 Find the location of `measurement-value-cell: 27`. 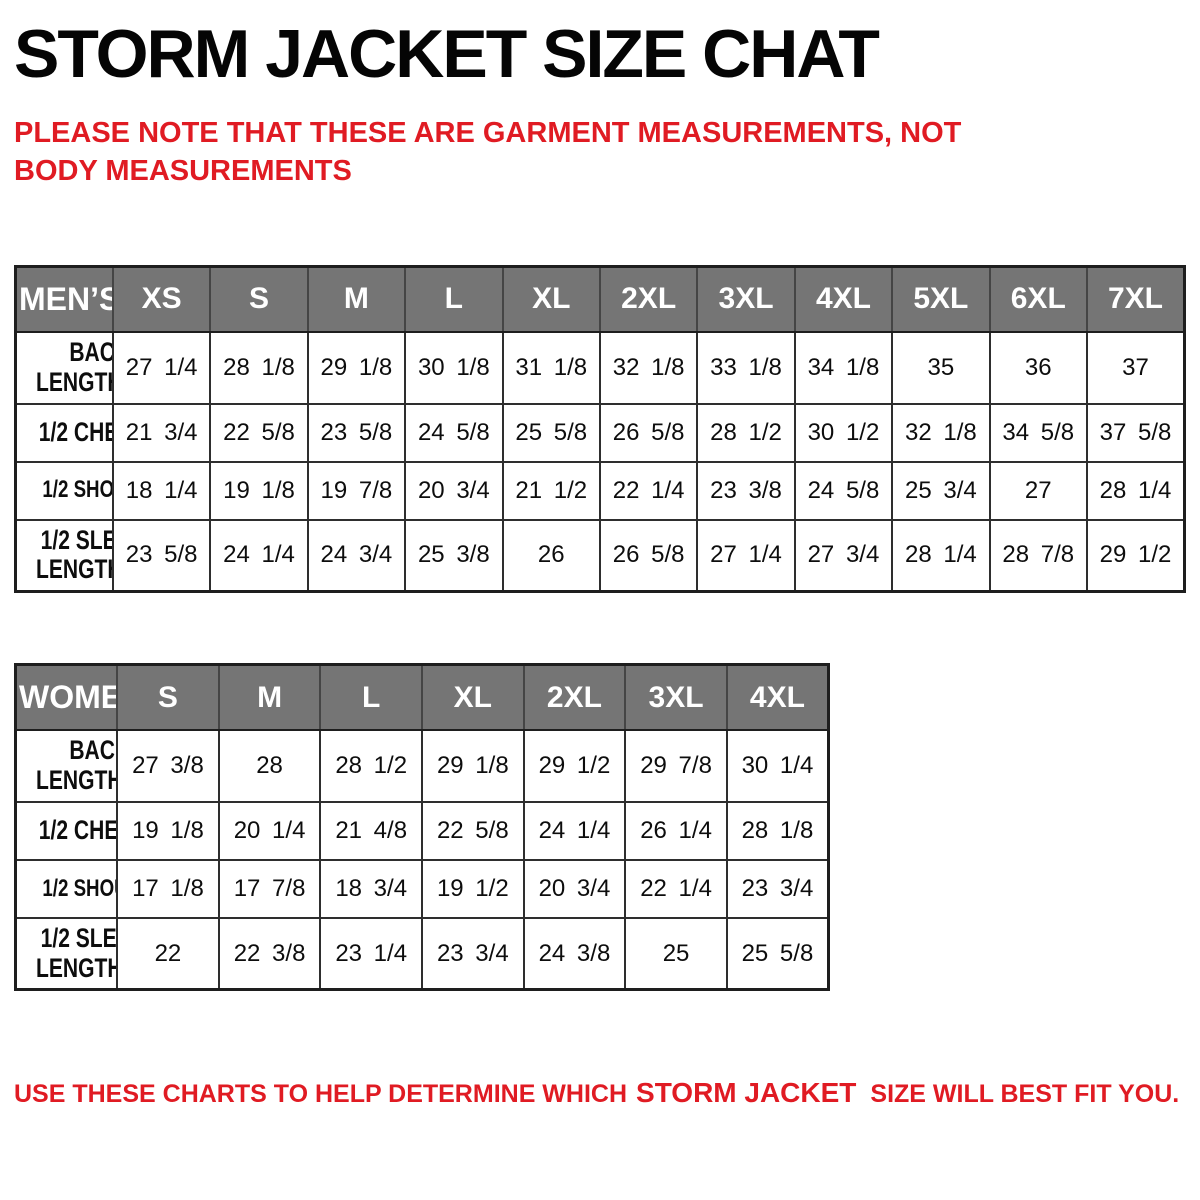

measurement-value-cell: 27 is located at coordinates (1038, 490).